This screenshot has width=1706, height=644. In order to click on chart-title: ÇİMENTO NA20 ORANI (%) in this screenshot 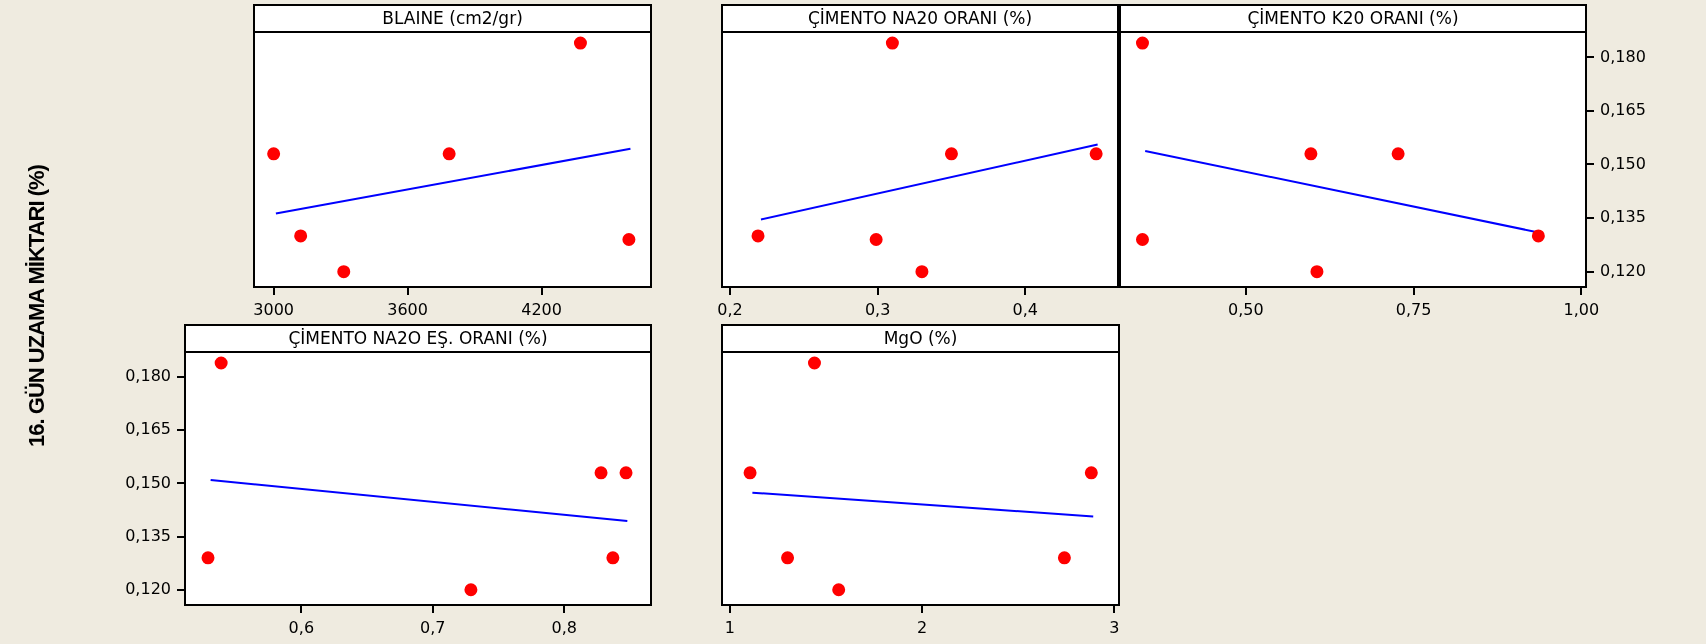, I will do `click(920, 17)`.